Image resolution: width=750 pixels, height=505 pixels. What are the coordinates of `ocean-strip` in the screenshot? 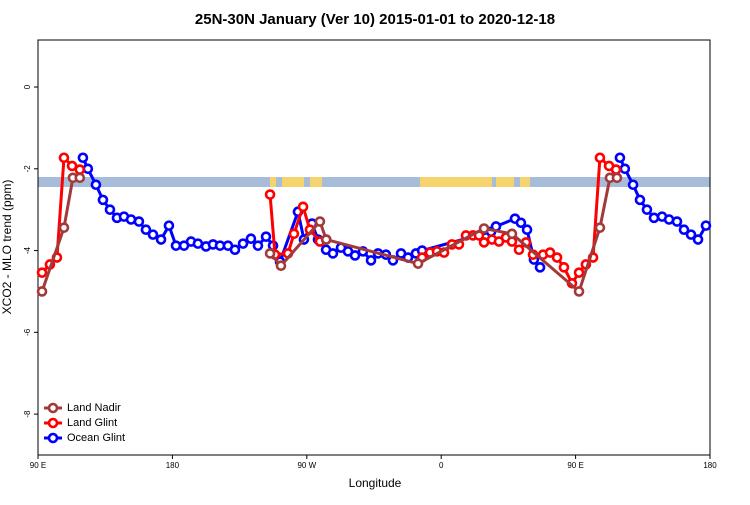 It's located at (374, 182).